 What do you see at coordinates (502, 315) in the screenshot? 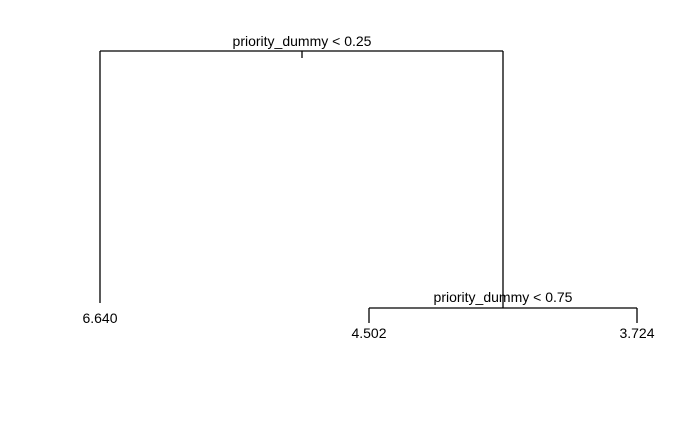
I see `right-split-node: priority_dummy < 0.75 4.502 3.724` at bounding box center [502, 315].